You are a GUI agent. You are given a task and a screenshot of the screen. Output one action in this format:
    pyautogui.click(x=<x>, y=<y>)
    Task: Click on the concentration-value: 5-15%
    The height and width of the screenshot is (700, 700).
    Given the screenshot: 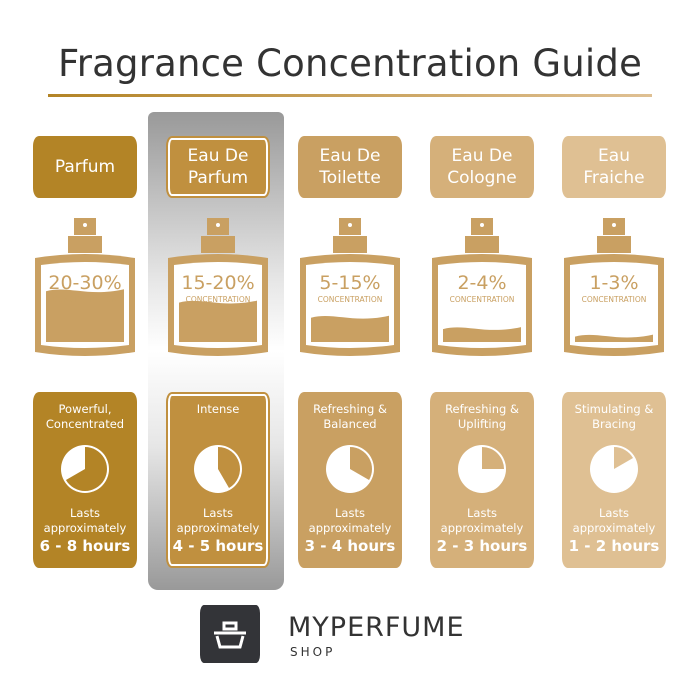 What is the action you would take?
    pyautogui.click(x=350, y=283)
    